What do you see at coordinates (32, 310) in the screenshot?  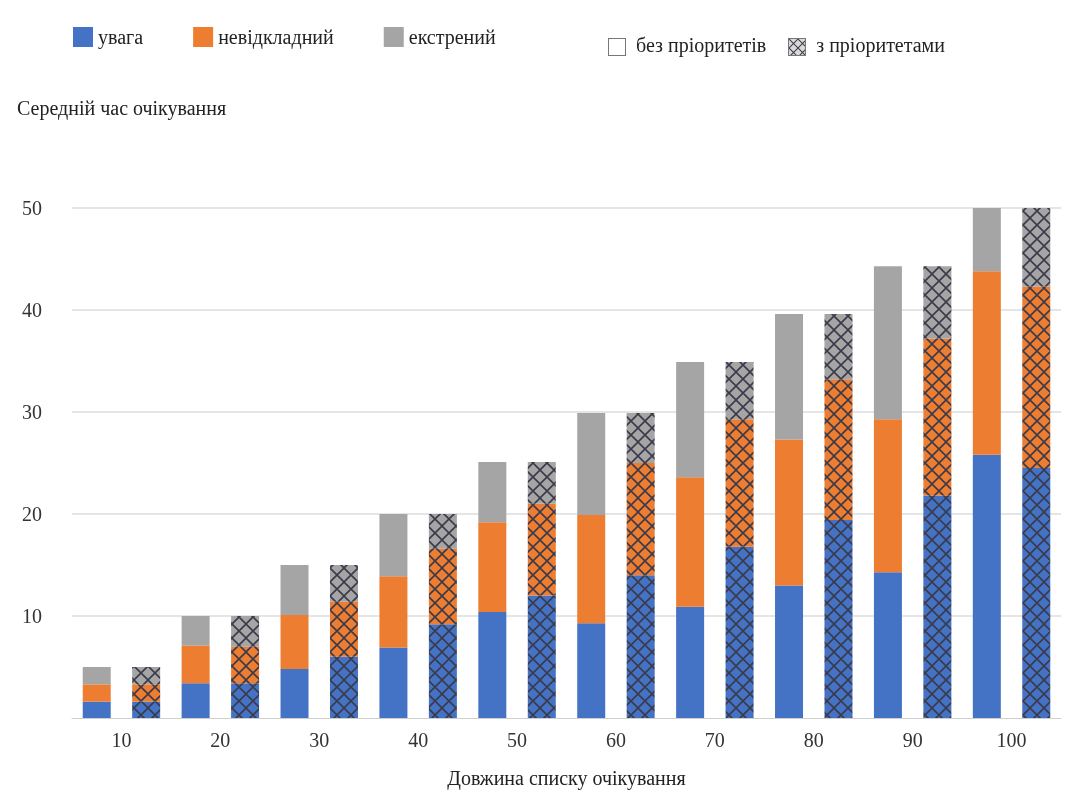 I see `y-tick-label: 40` at bounding box center [32, 310].